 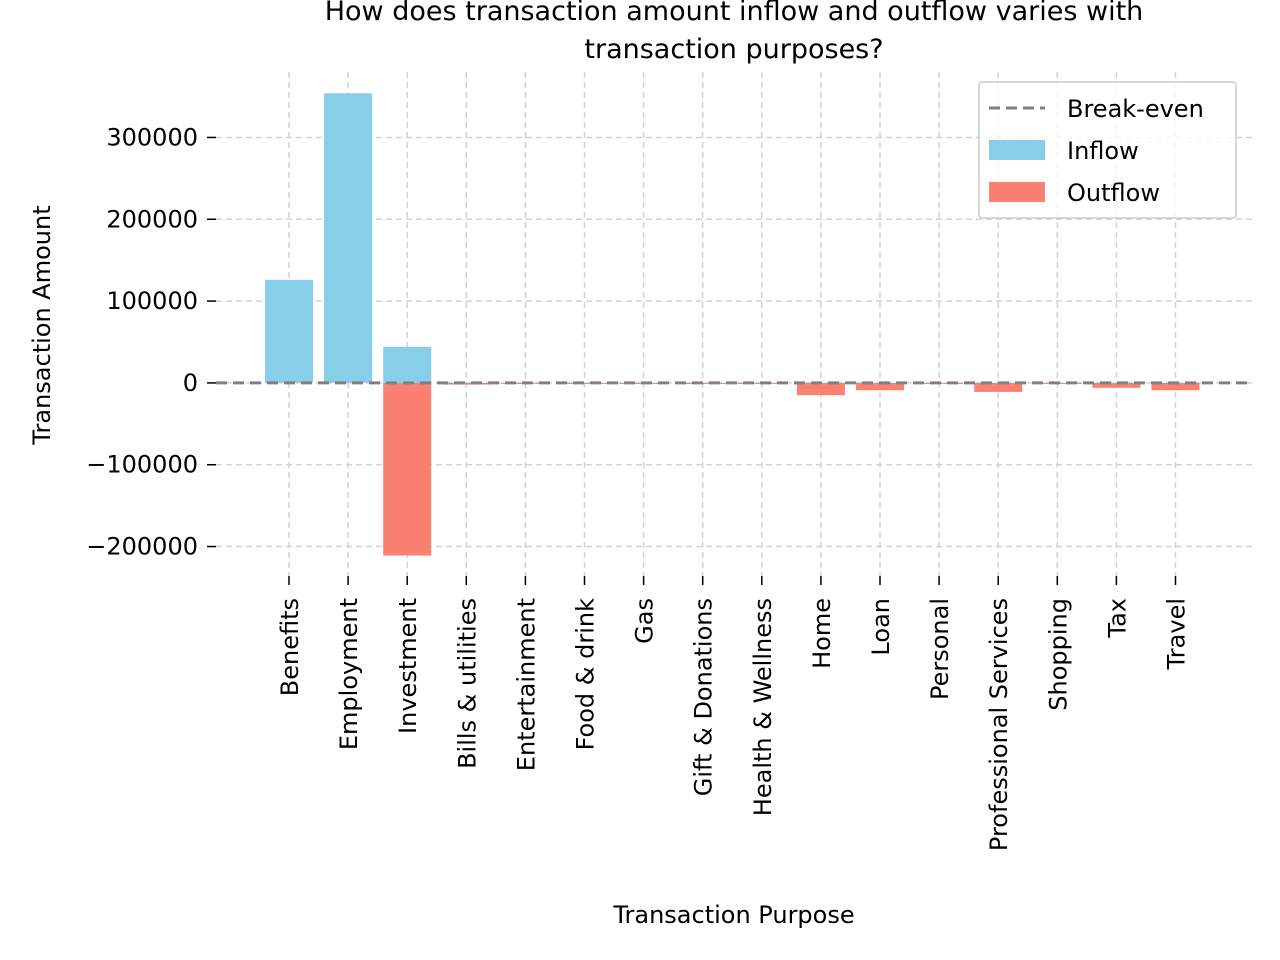 What do you see at coordinates (584, 383) in the screenshot?
I see `outflow-bar-food-drink` at bounding box center [584, 383].